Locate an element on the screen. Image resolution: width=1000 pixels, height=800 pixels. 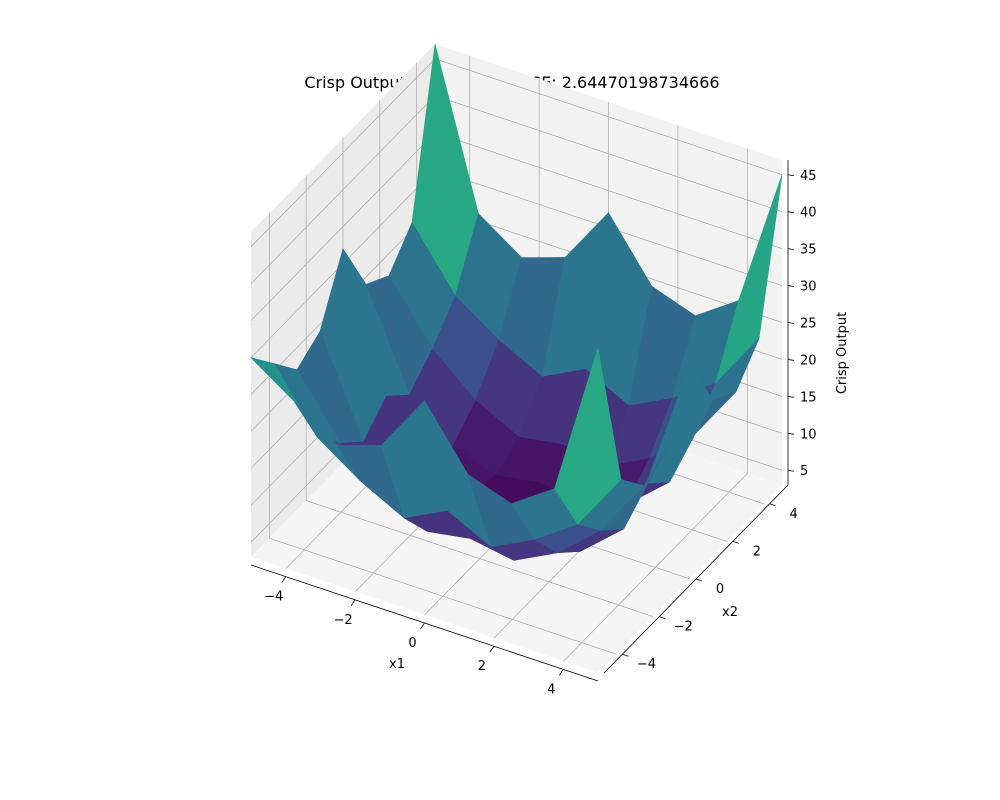
z-tick-label: 20 is located at coordinates (808, 360).